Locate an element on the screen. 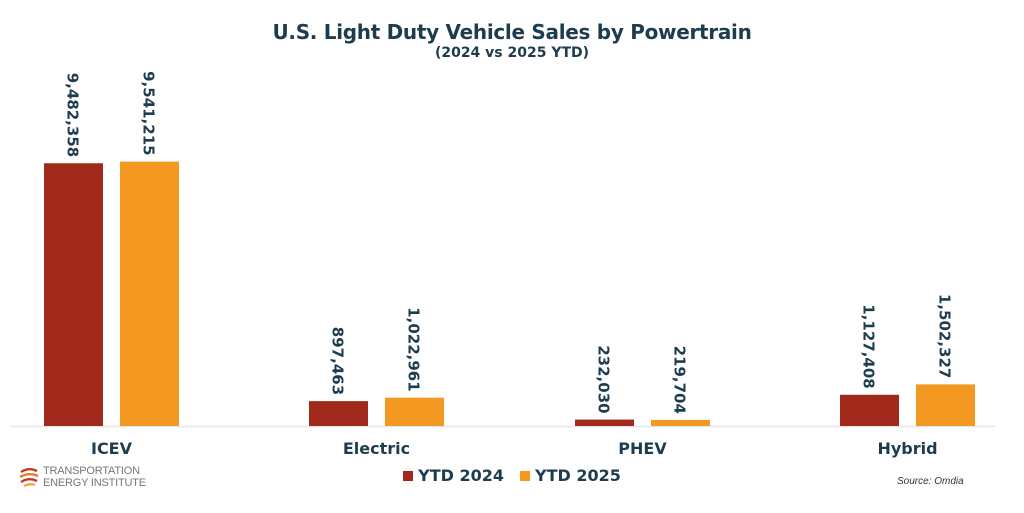 This screenshot has height=513, width=1024. bar-phev-2025 is located at coordinates (680, 422).